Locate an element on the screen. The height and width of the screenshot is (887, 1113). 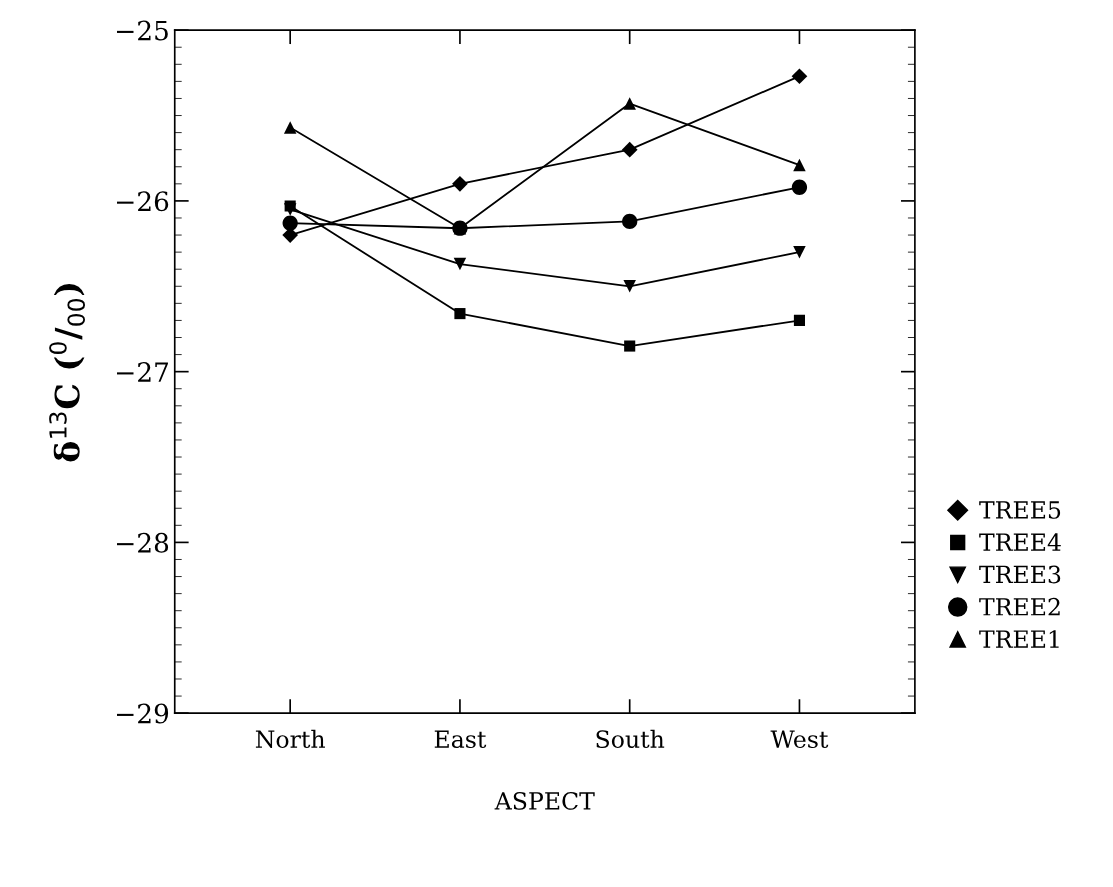
x-axis-title: ASPECT is located at coordinates (544, 800).